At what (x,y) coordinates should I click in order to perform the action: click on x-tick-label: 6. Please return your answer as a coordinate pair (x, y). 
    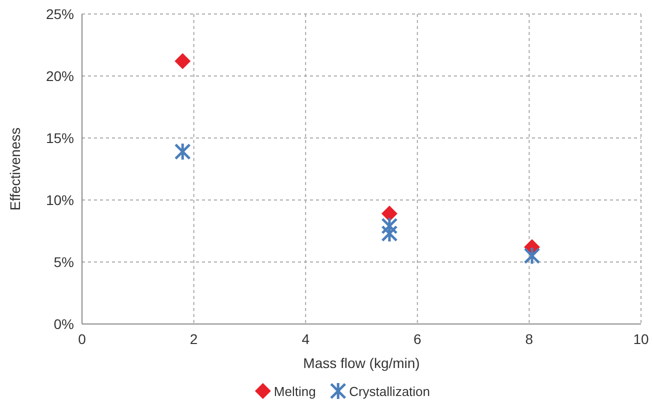
    Looking at the image, I should click on (418, 339).